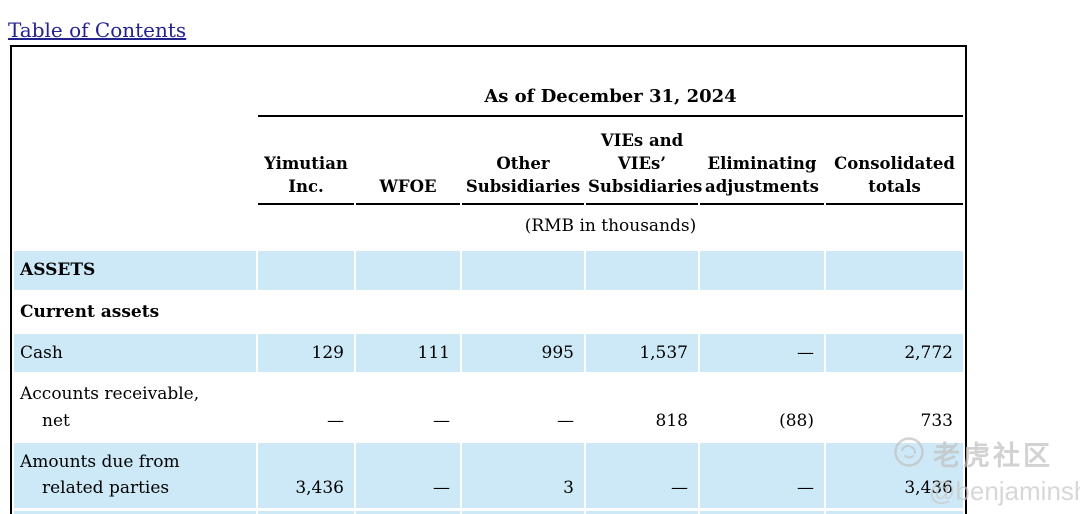  I want to click on table-row-cash: Cash 129 111 995 1,537 — 2,772, so click(488, 353).